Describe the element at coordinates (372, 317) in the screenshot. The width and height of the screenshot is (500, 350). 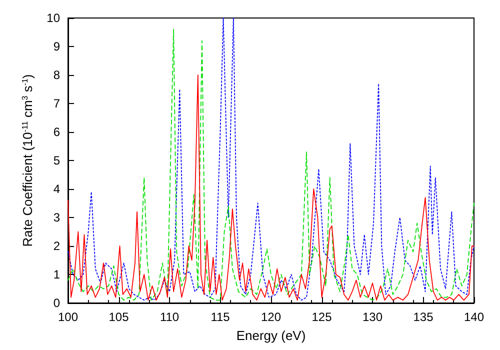
I see `x-tick-label: 130` at that location.